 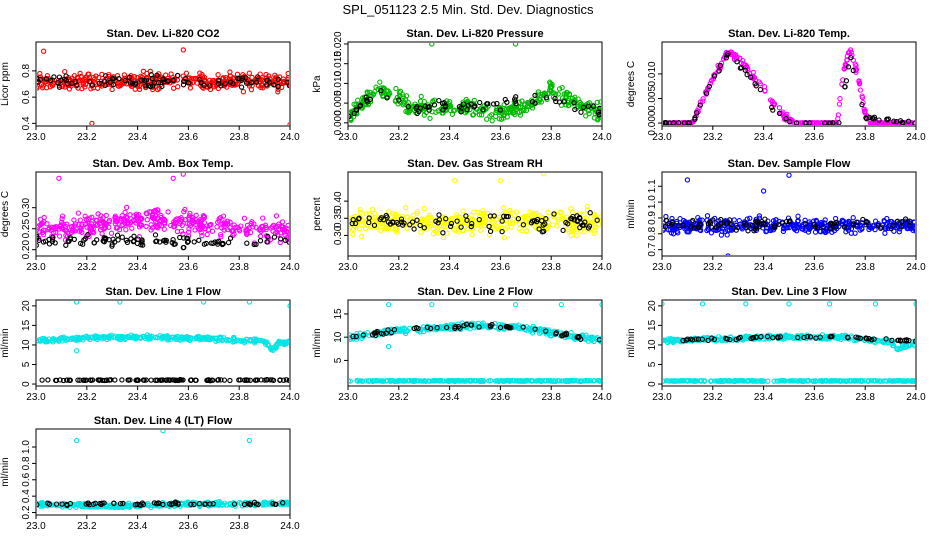 What do you see at coordinates (652, 218) in the screenshot?
I see `y-tick-label: 0.9` at bounding box center [652, 218].